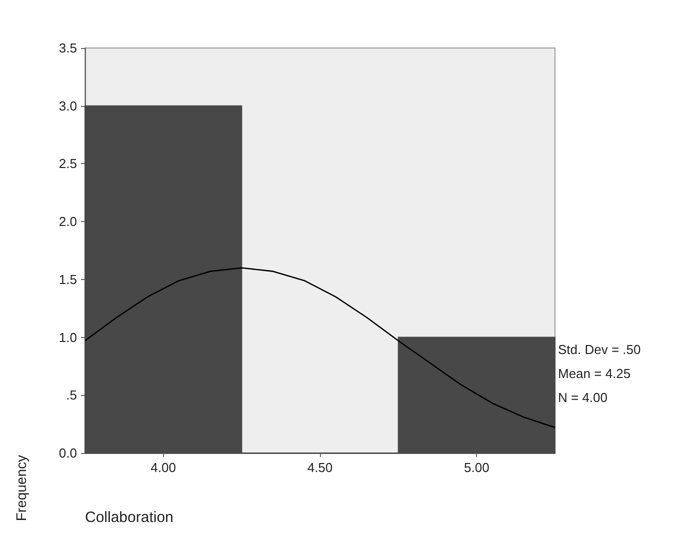  What do you see at coordinates (320, 467) in the screenshot?
I see `x-tick-label: 4.50` at bounding box center [320, 467].